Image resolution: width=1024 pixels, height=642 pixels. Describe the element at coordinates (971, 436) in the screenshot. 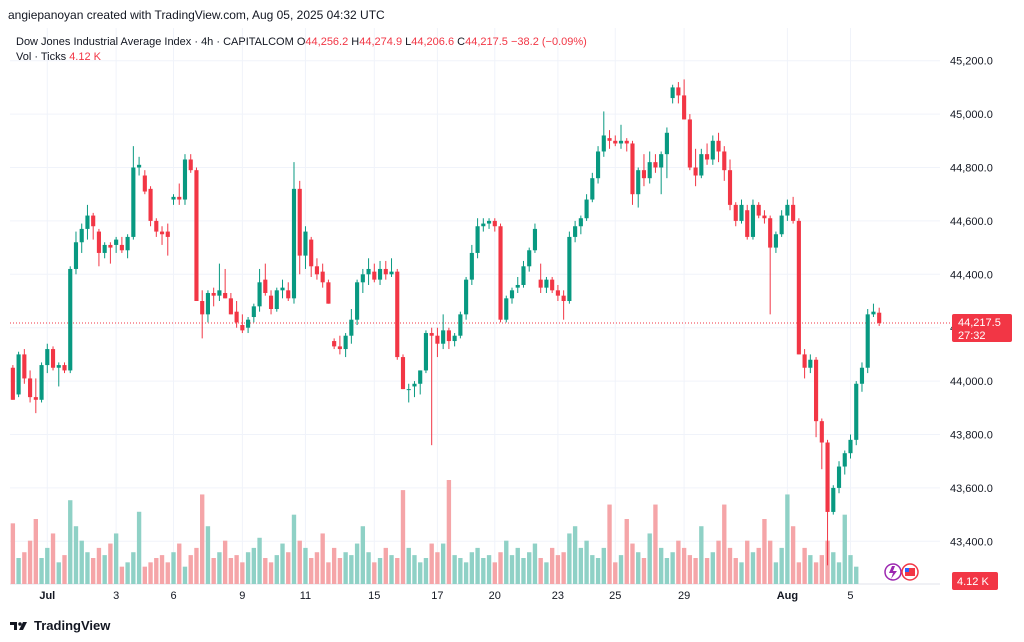

I see `price-tick-label: 43,800.0` at that location.